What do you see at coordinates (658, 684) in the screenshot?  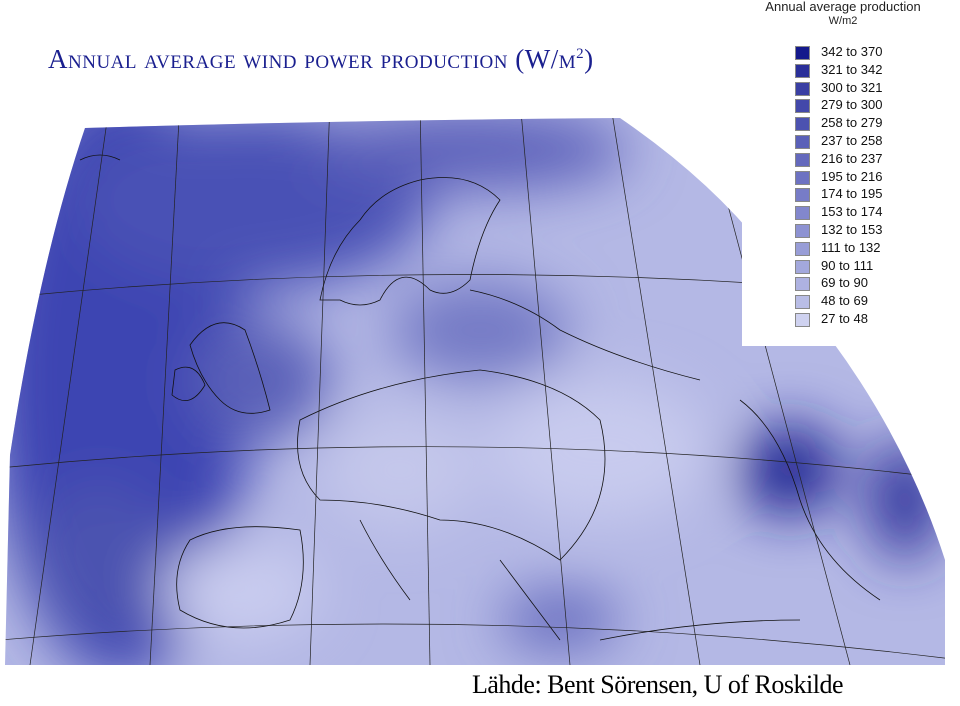 I see `source: Lähde: Bent Sörensen, U of Roskilde` at bounding box center [658, 684].